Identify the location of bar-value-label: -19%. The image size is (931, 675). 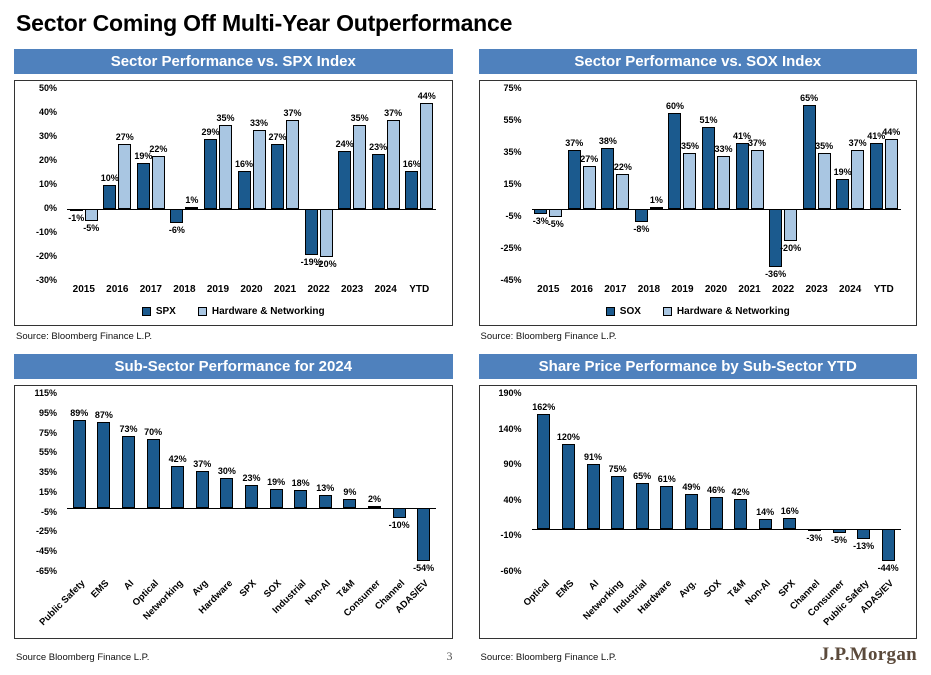
(311, 261).